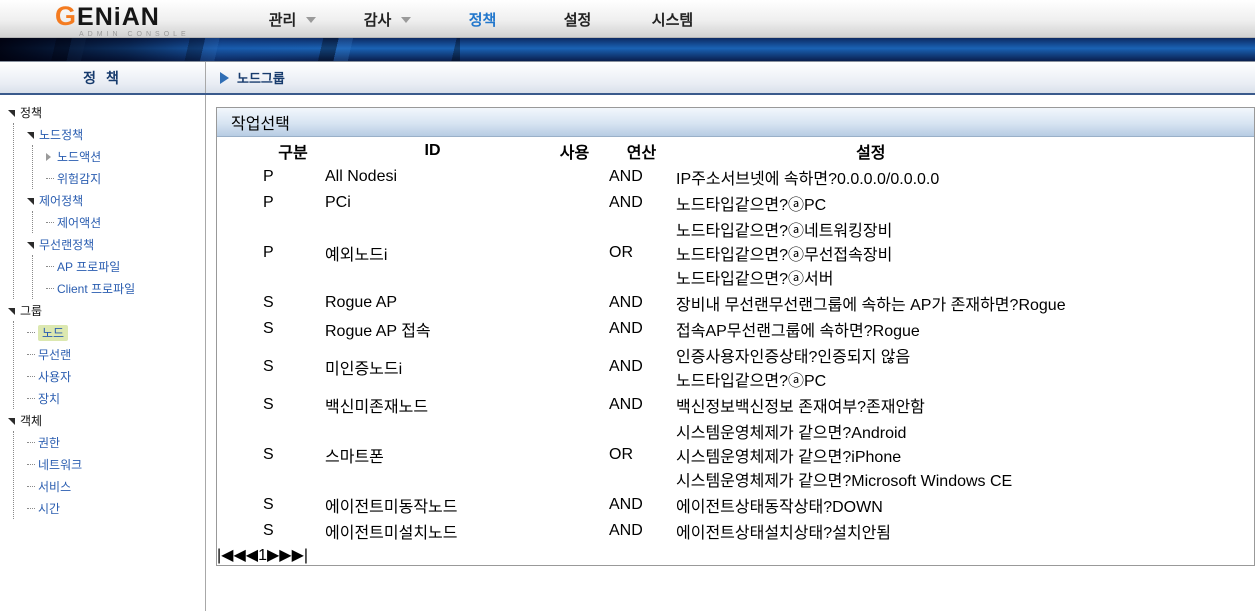 The height and width of the screenshot is (611, 1255). Describe the element at coordinates (359, 176) in the screenshot. I see `group-id-link: All Nodes` at that location.